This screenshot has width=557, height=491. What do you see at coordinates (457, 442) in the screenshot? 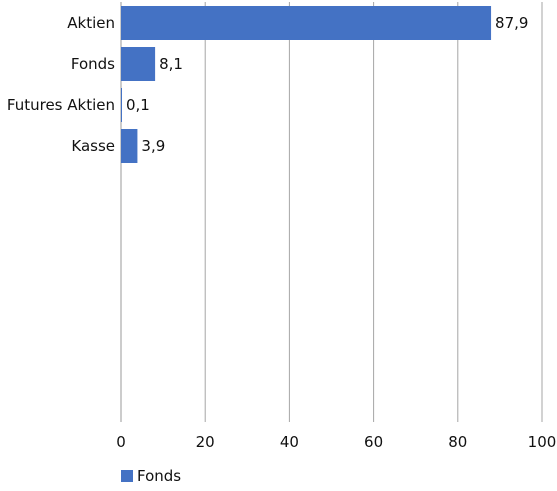
I see `x-tick-label: 80` at bounding box center [457, 442].